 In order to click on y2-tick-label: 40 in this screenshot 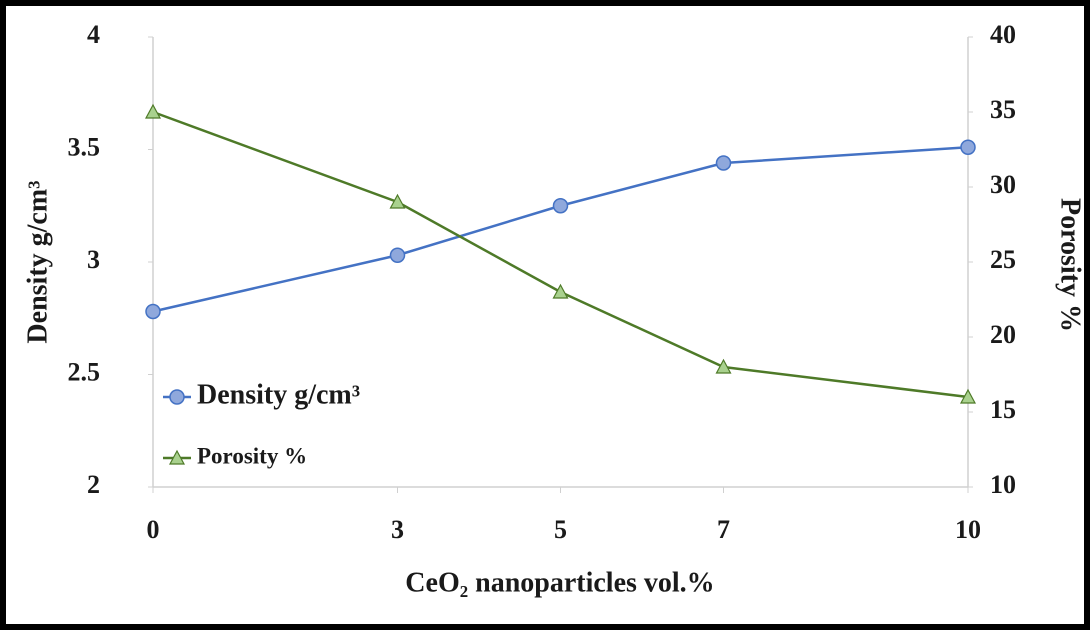, I will do `click(1003, 34)`.